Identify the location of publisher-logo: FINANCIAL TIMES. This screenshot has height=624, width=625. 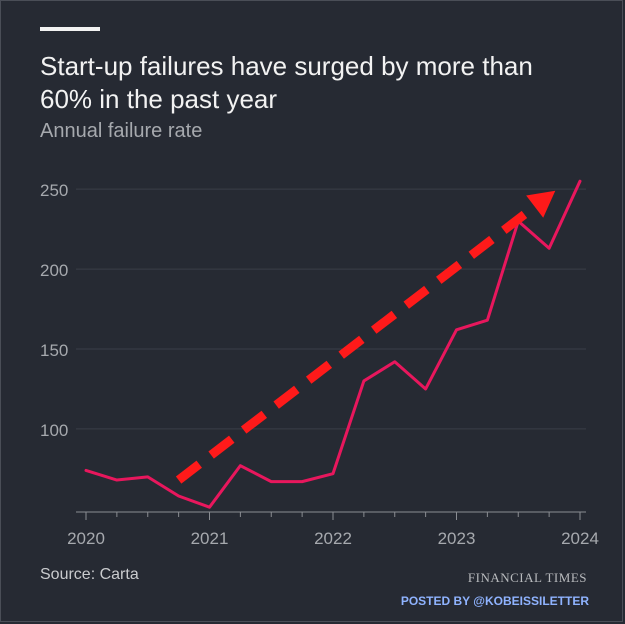
(527, 577).